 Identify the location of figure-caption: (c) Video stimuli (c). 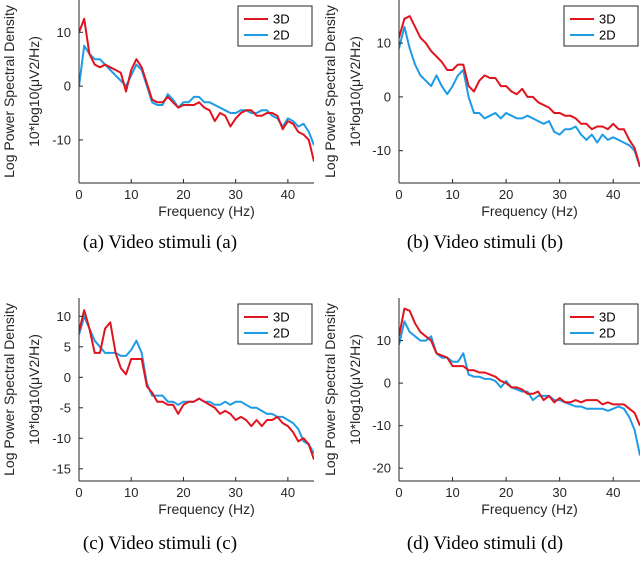
(160, 543).